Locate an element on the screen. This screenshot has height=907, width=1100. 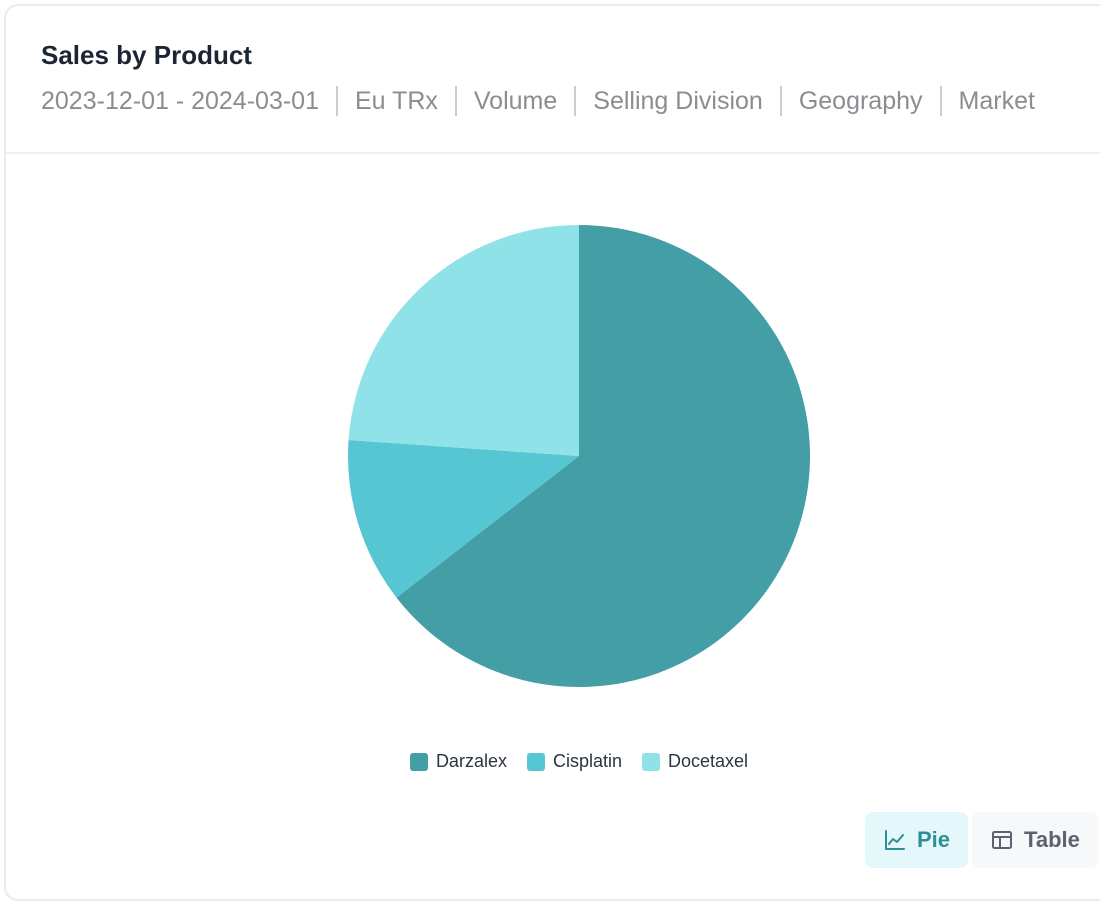
chart-legend: Darzalex Cisplatin Docetaxel is located at coordinates (553, 761).